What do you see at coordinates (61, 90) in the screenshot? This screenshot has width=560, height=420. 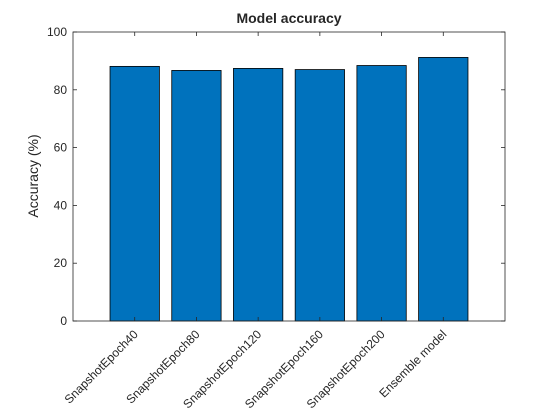 I see `y-tick-label: 80` at bounding box center [61, 90].